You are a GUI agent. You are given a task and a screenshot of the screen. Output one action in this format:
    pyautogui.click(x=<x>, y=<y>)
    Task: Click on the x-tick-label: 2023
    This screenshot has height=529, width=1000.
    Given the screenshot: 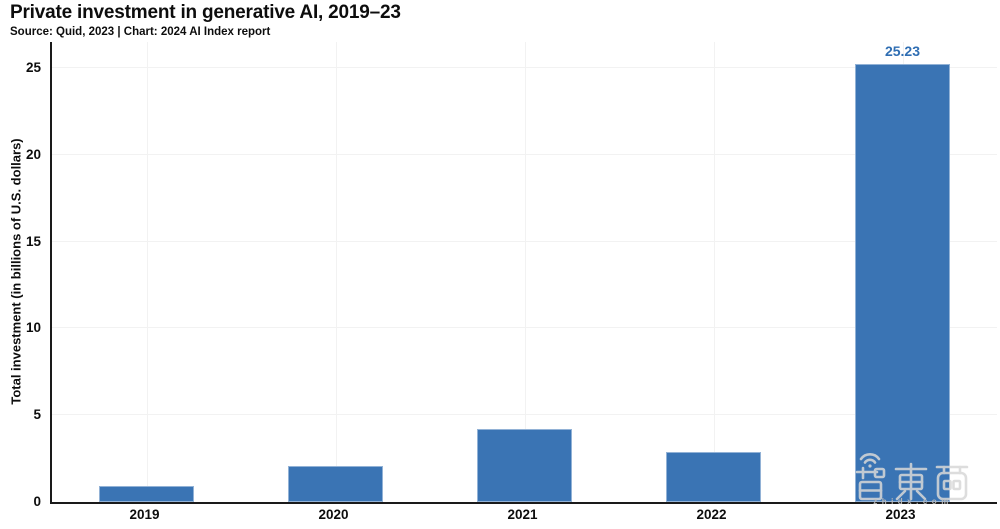 What is the action you would take?
    pyautogui.click(x=900, y=514)
    